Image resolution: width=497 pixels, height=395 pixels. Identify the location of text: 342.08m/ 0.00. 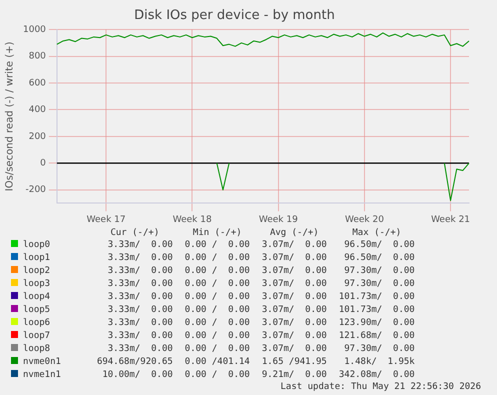
(377, 375).